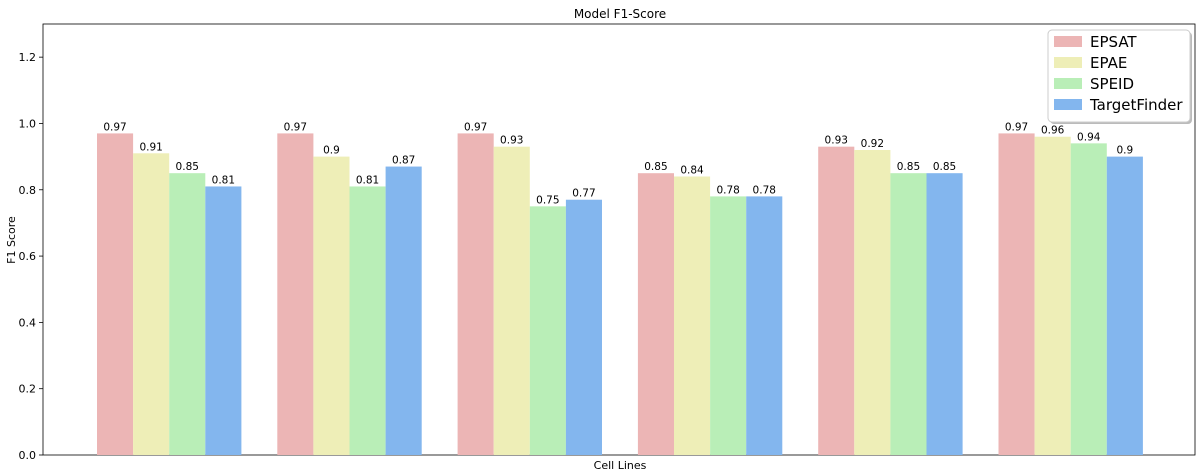  I want to click on legend-label-targetfinder: TargetFinder, so click(1136, 105).